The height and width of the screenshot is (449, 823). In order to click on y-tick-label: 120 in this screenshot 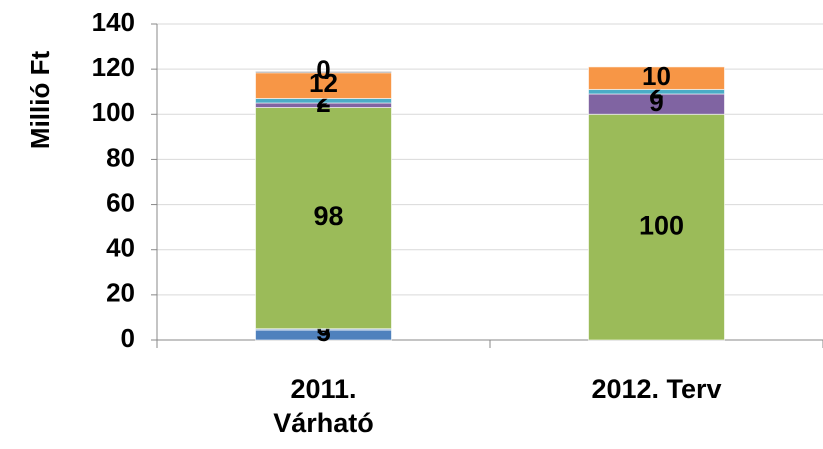, I will do `click(113, 67)`.